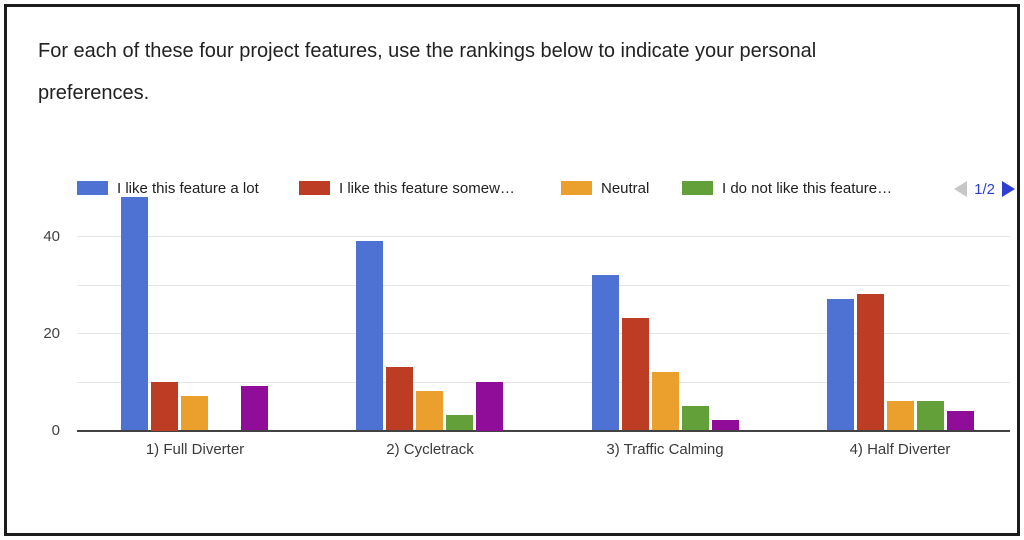 This screenshot has width=1024, height=540. Describe the element at coordinates (900, 449) in the screenshot. I see `x-axis-category-label: 4) Half Diverter` at that location.